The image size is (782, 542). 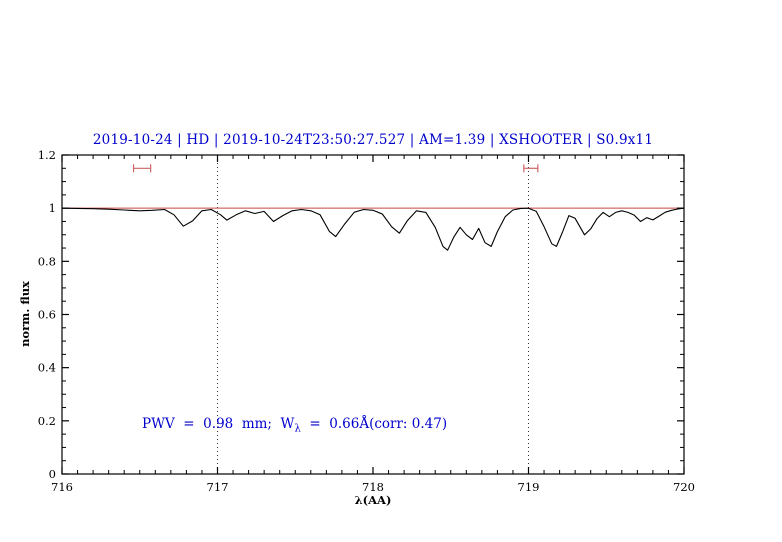 I want to click on y-tick-label: 0.6, so click(x=47, y=315).